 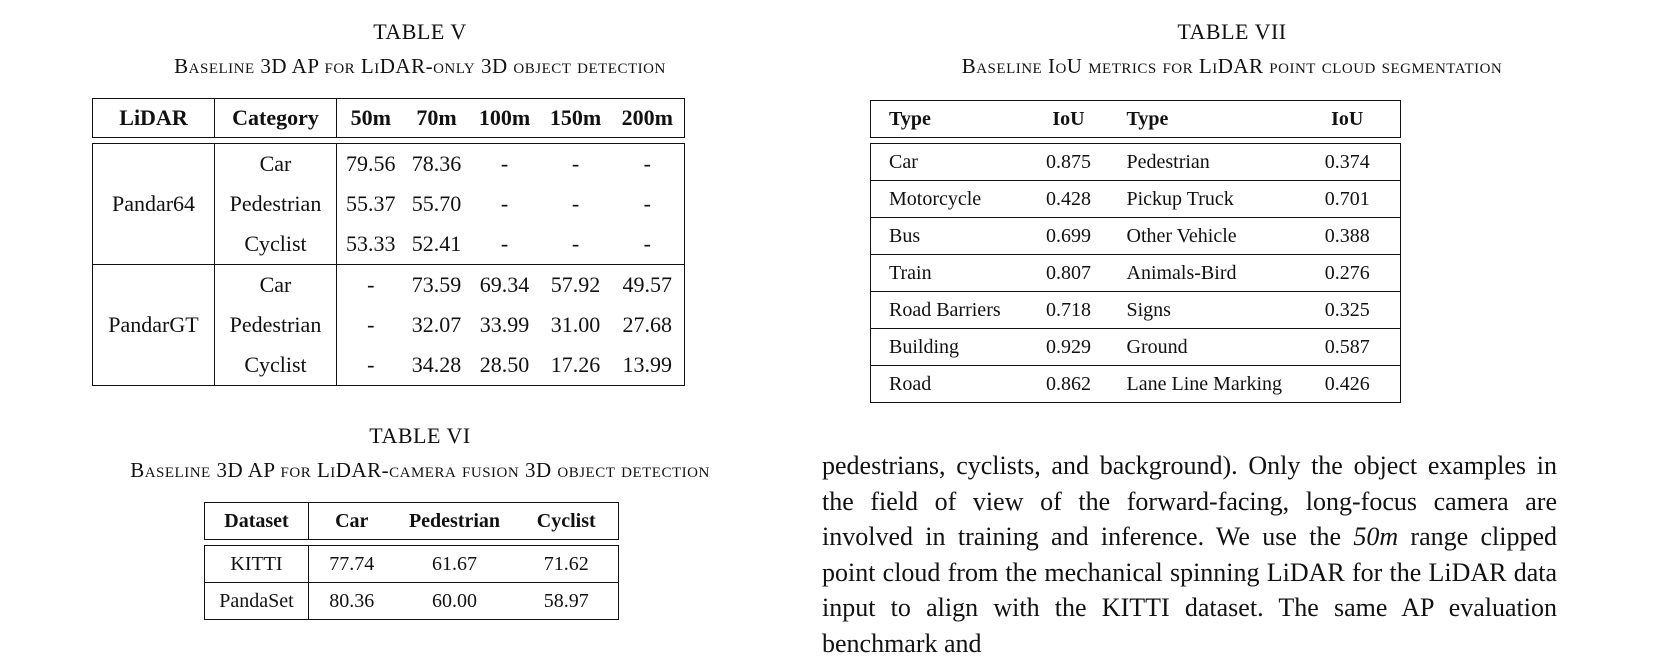 What do you see at coordinates (1347, 384) in the screenshot?
I see `table7-cell: 0.426` at bounding box center [1347, 384].